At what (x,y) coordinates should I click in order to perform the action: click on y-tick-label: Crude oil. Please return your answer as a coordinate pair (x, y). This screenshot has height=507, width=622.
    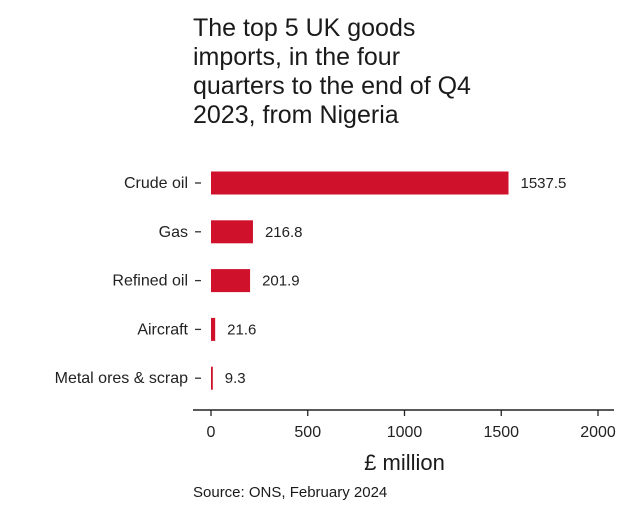
    Looking at the image, I should click on (156, 183).